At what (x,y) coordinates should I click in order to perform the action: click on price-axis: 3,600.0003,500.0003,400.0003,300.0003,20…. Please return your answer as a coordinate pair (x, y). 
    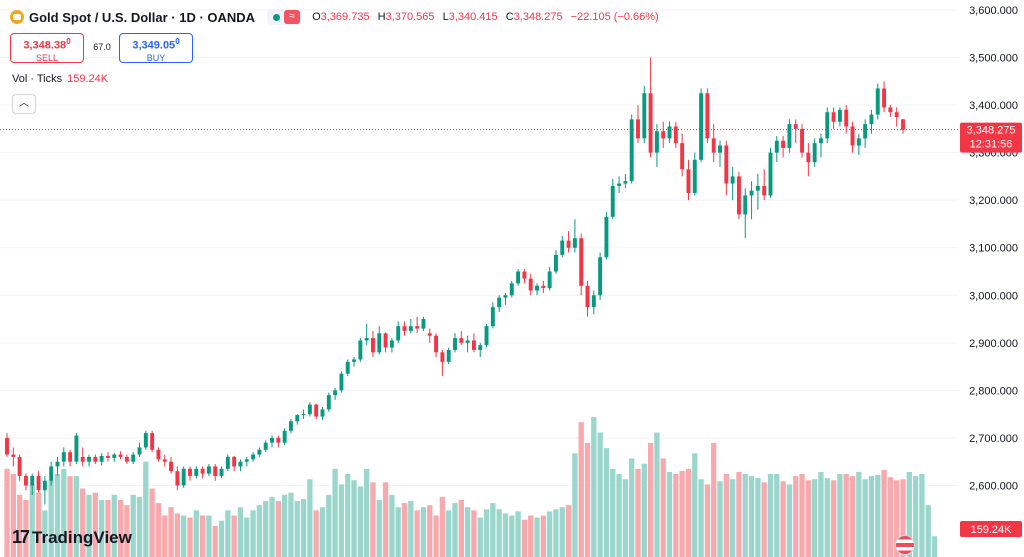
    Looking at the image, I should click on (993, 248).